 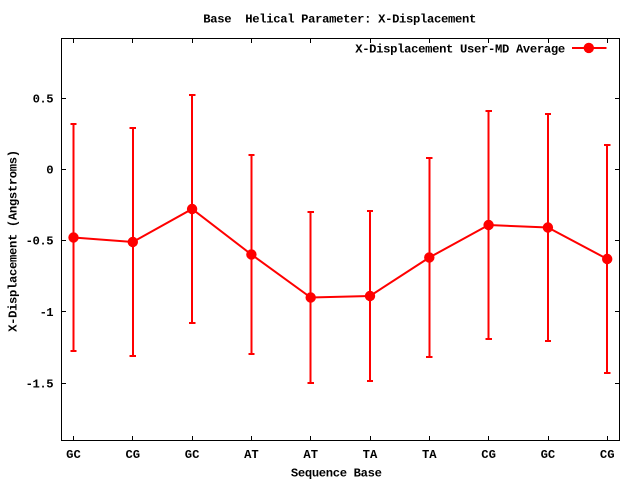 What do you see at coordinates (13, 241) in the screenshot?
I see `svg-text: X-Displacement (Angstroms)` at bounding box center [13, 241].